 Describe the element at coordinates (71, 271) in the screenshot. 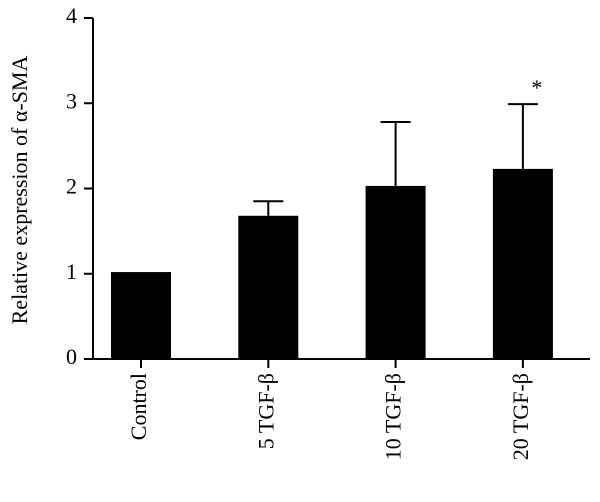

I see `y-tick-label: 1` at that location.